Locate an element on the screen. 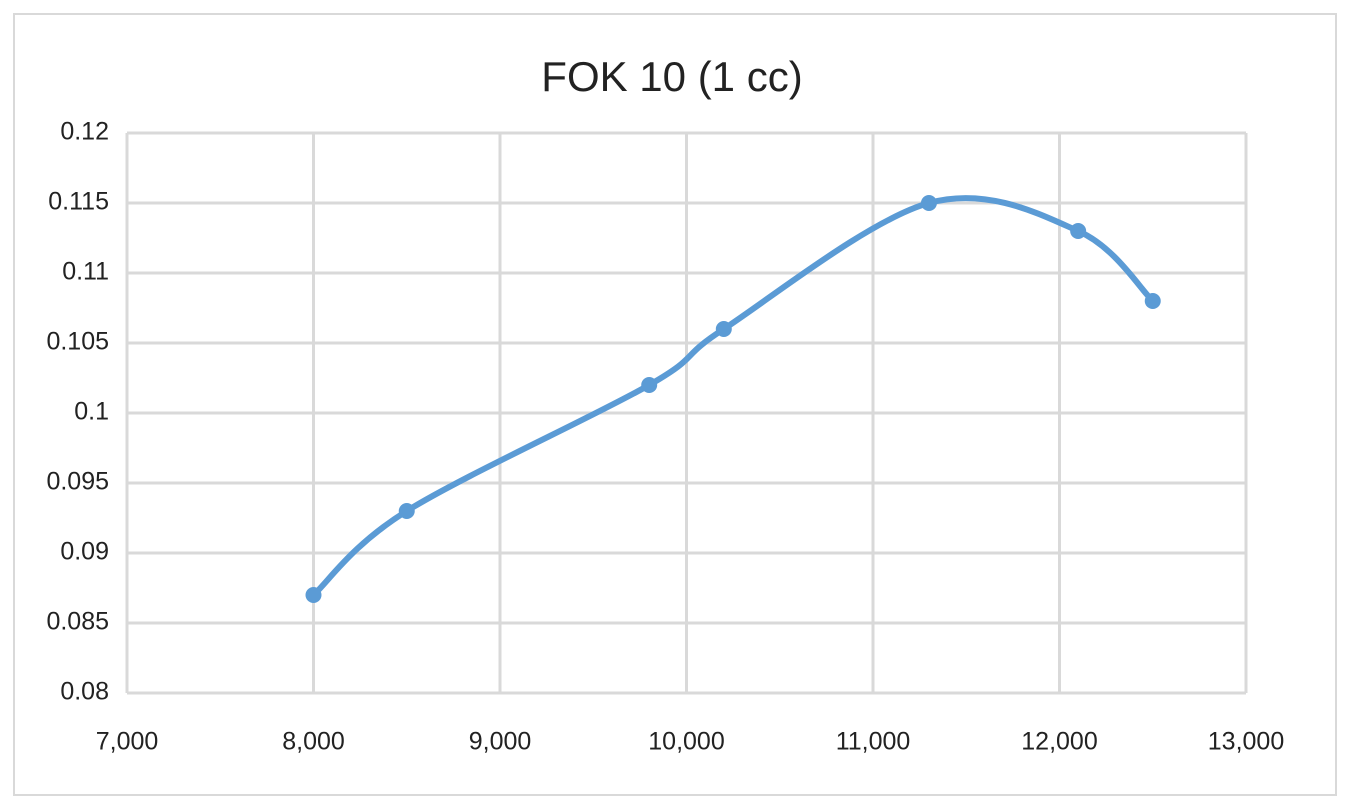 The height and width of the screenshot is (810, 1350). y-tick-label: 0.095 is located at coordinates (77, 482).